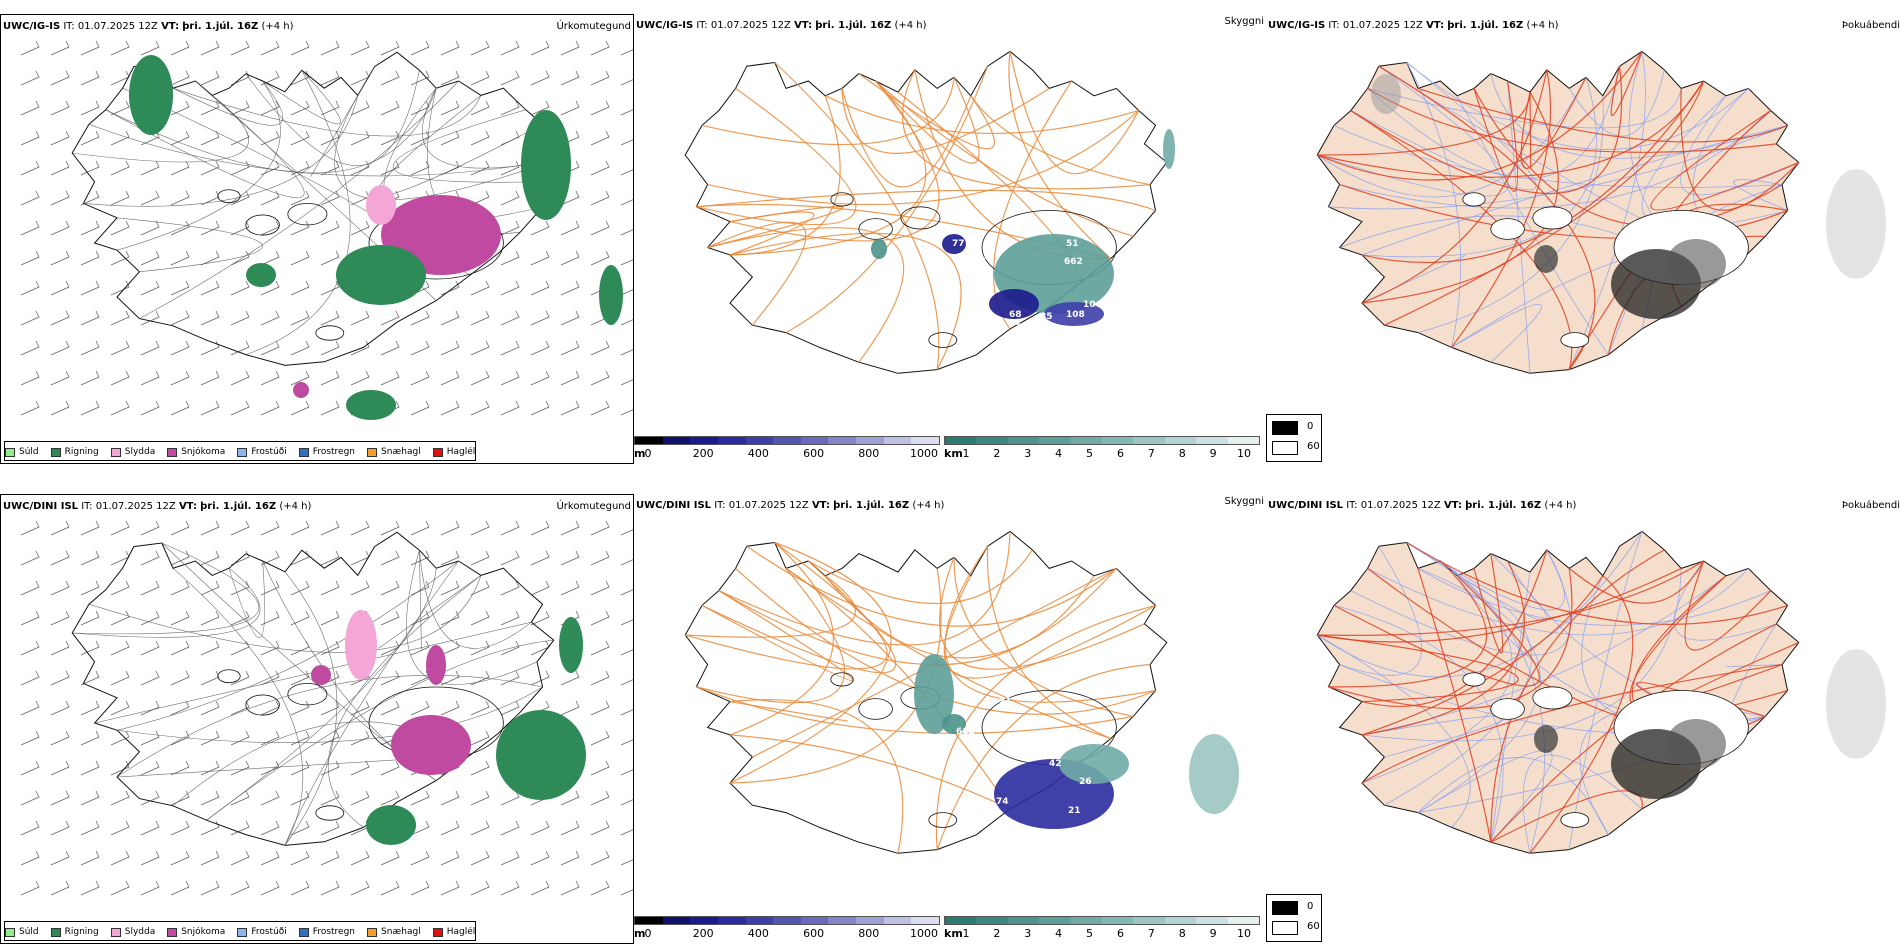 The height and width of the screenshot is (950, 1900). I want to click on legend-item: Snjókoma, so click(196, 932).